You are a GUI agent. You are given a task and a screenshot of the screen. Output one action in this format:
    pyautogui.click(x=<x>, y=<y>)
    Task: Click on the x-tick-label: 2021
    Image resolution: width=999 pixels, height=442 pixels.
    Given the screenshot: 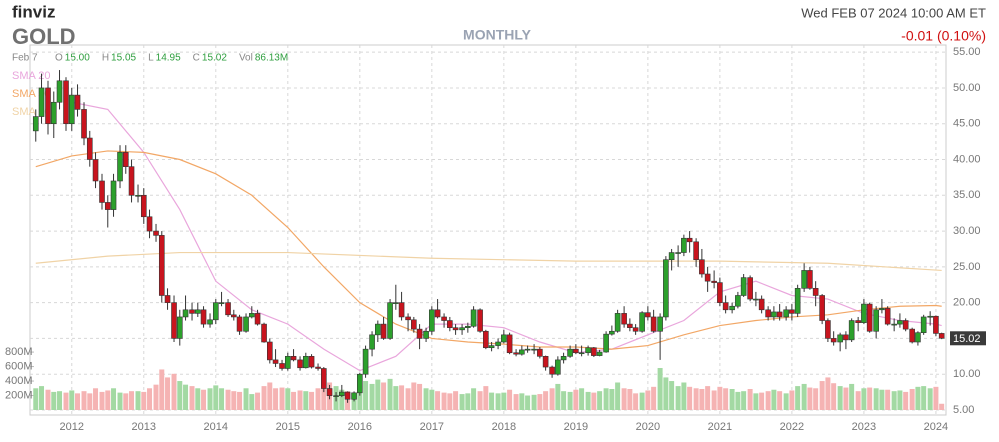 What is the action you would take?
    pyautogui.click(x=720, y=427)
    